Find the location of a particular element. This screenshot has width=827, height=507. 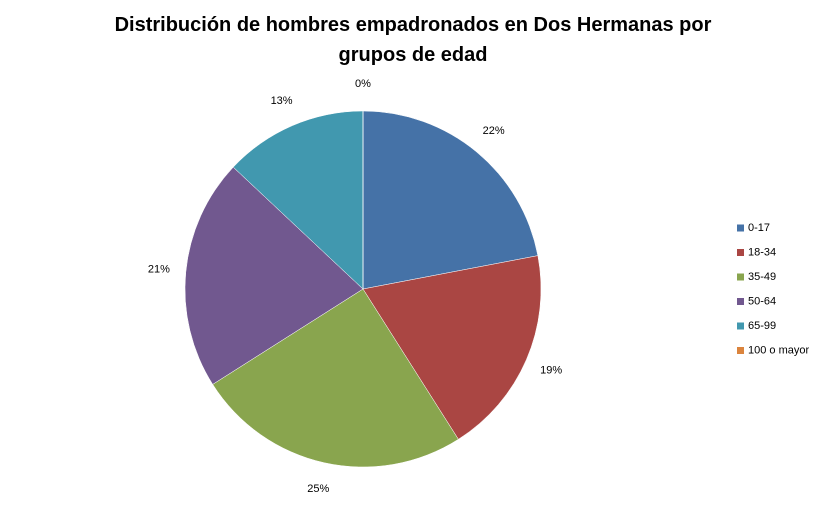

data-label: 0% is located at coordinates (363, 84).